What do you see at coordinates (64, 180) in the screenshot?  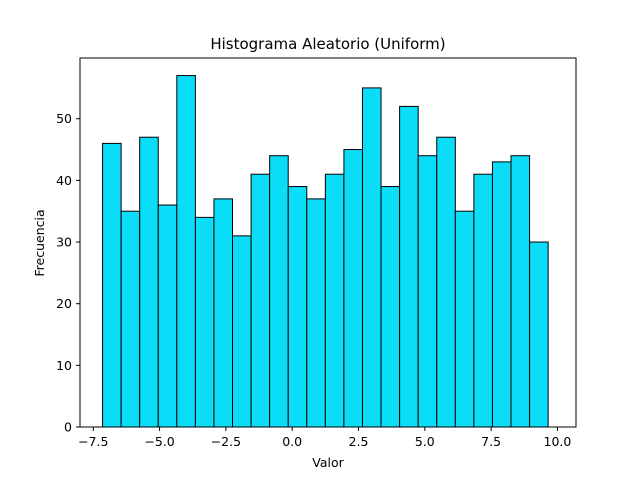 I see `y-tick-label: 40` at bounding box center [64, 180].